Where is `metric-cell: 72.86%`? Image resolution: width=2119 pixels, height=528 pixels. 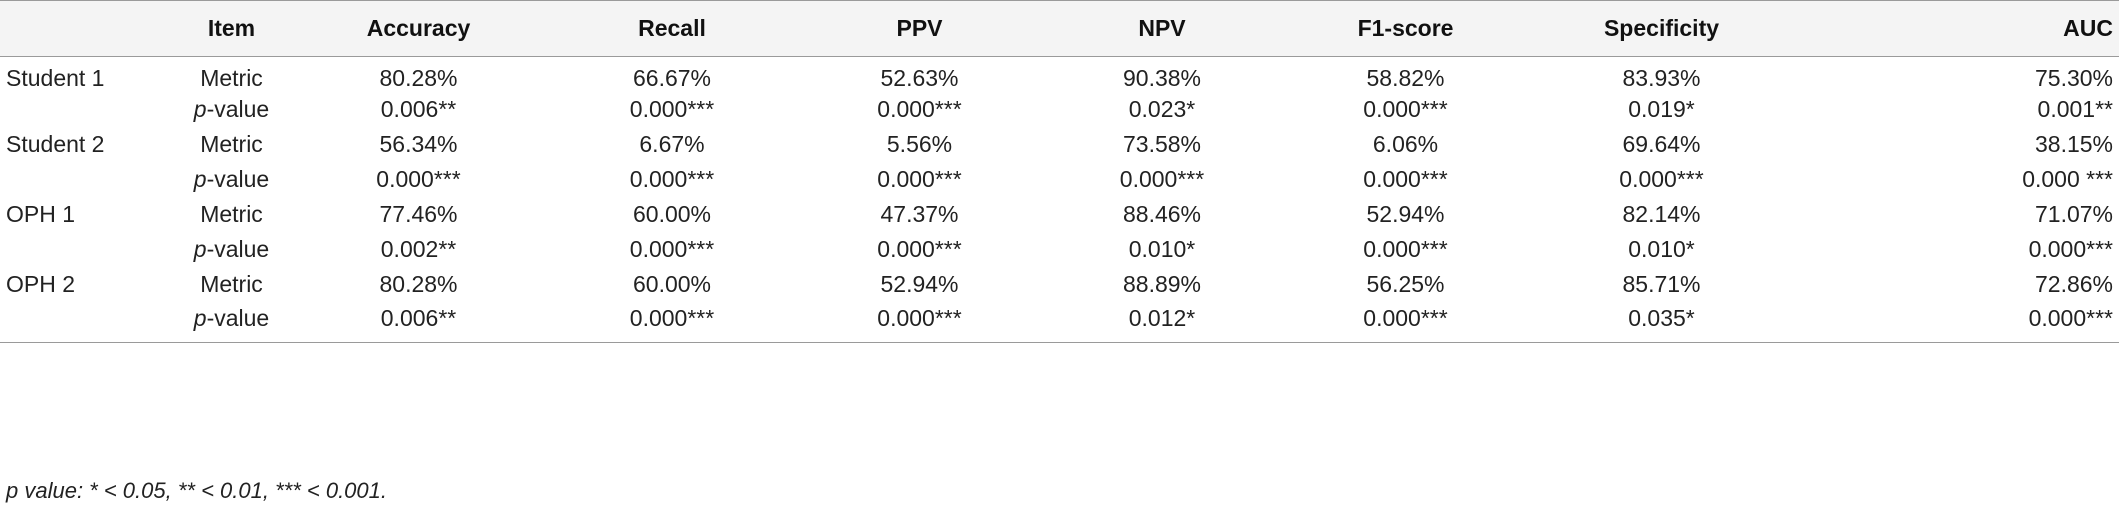 metric-cell: 72.86% is located at coordinates (2073, 284).